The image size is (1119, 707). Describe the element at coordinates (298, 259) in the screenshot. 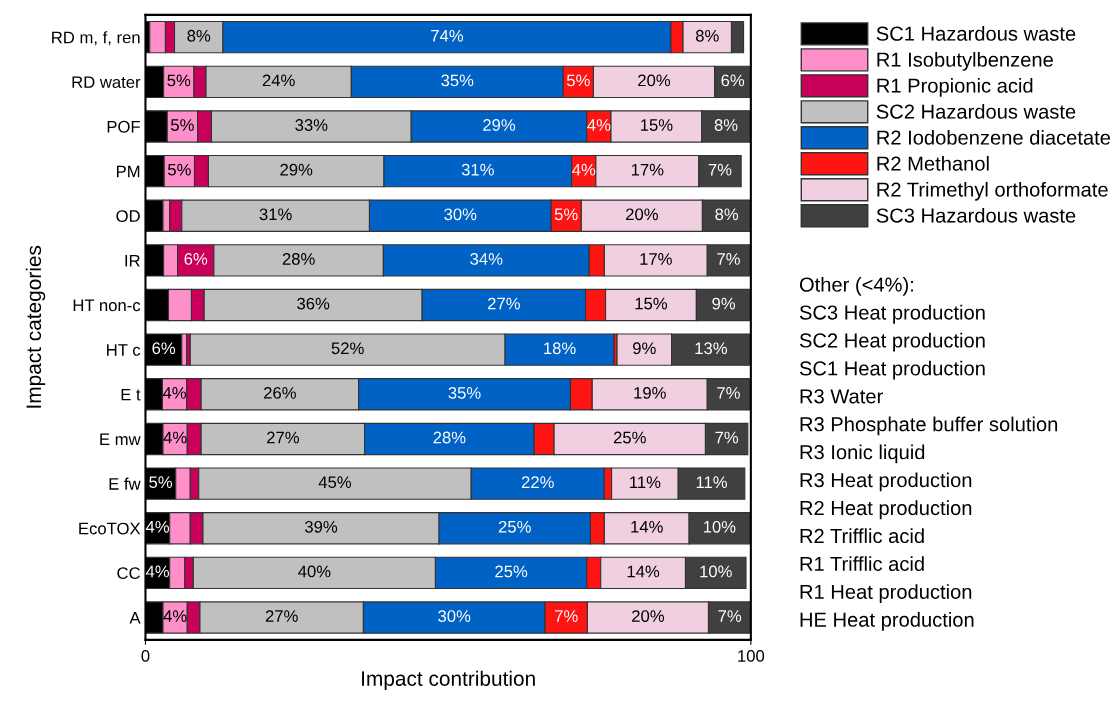

I see `data-label: 28%` at that location.